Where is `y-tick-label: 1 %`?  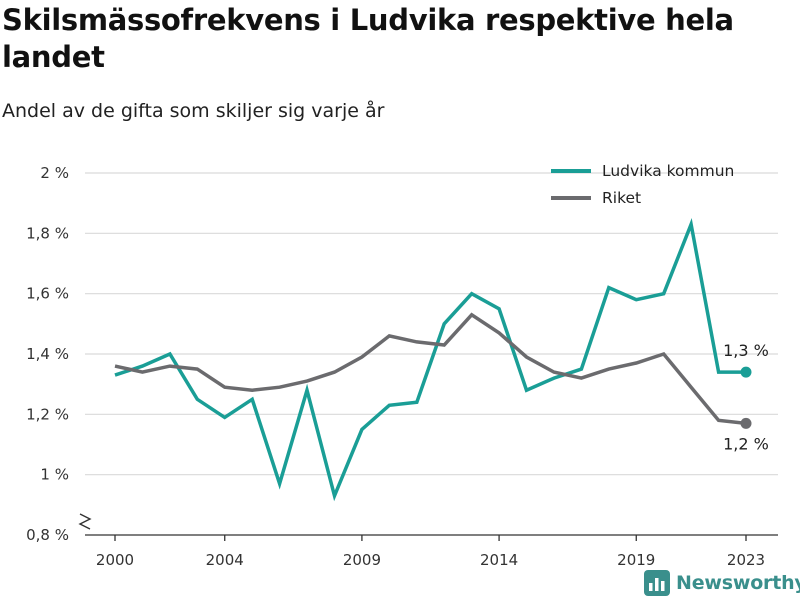
y-tick-label: 1 % is located at coordinates (54, 475).